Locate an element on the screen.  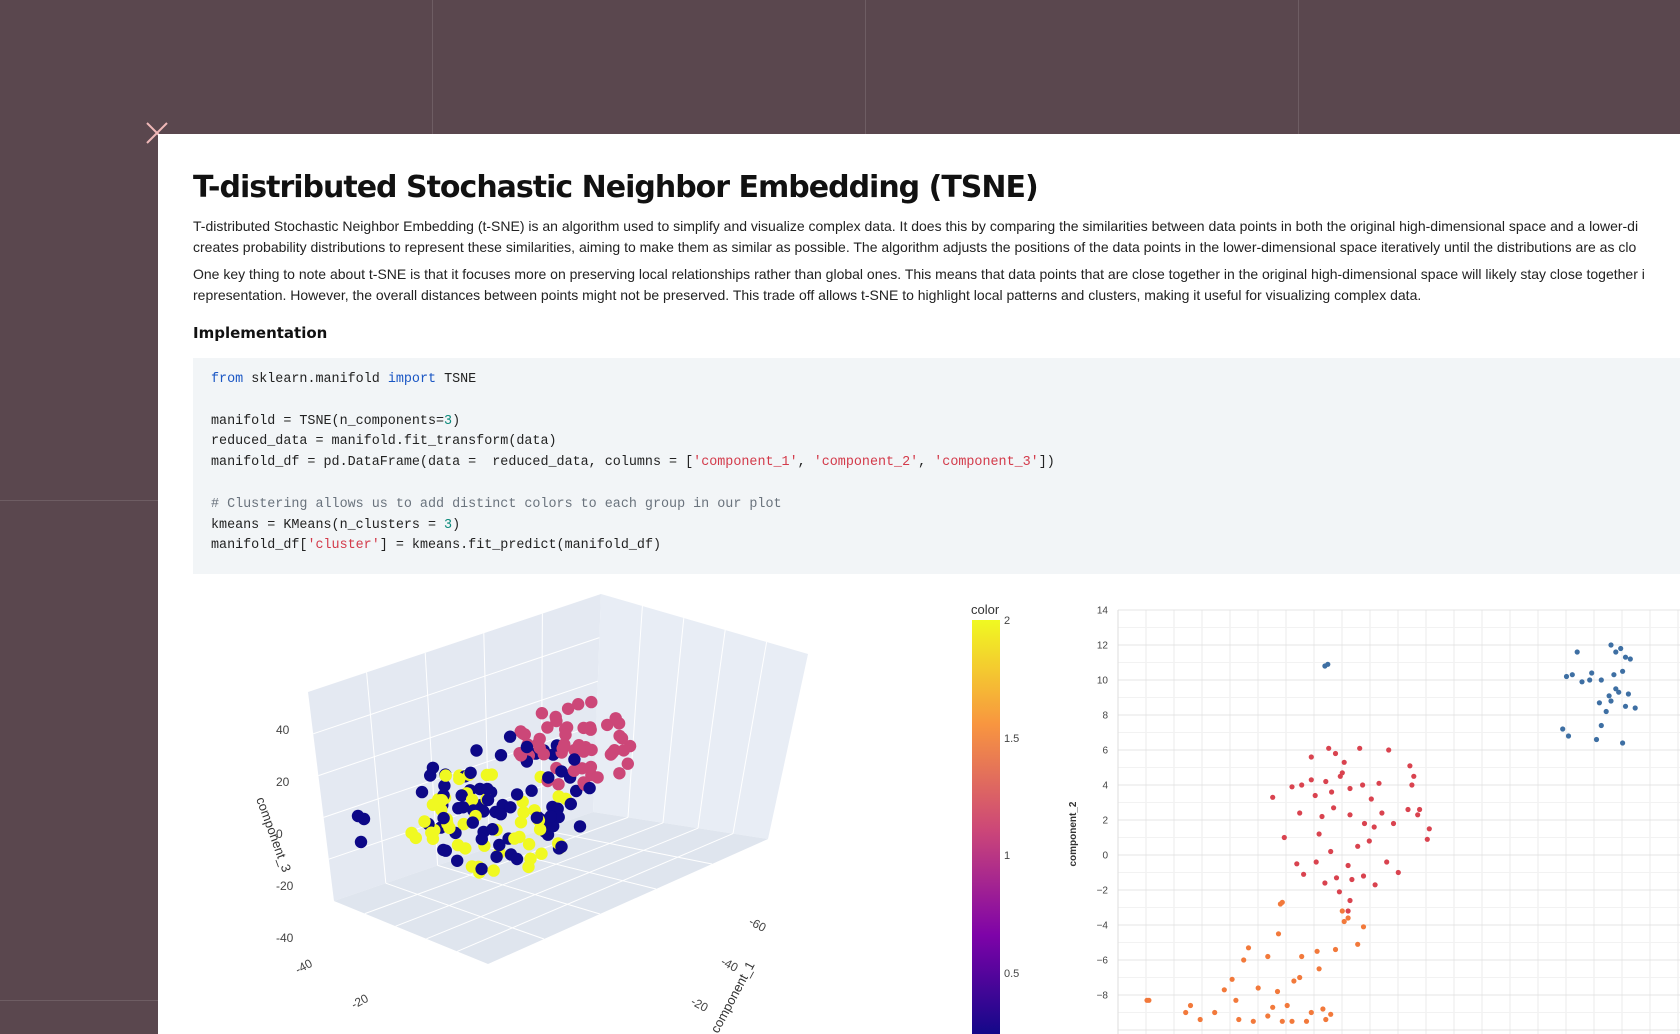
y-tick-label: 0 is located at coordinates (1105, 856).